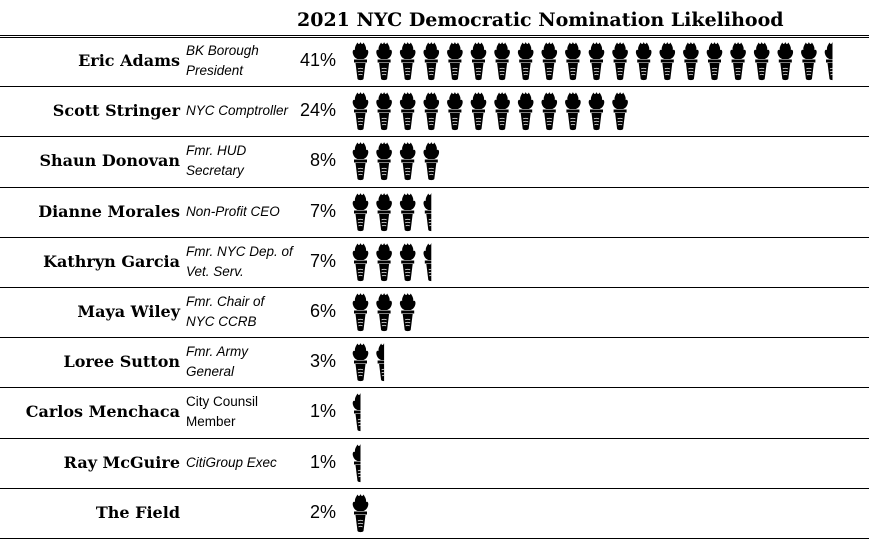 This screenshot has width=869, height=560. I want to click on candidate-row: Maya Wiley Fmr. Chair of NYC CCRB 6%, so click(434, 312).